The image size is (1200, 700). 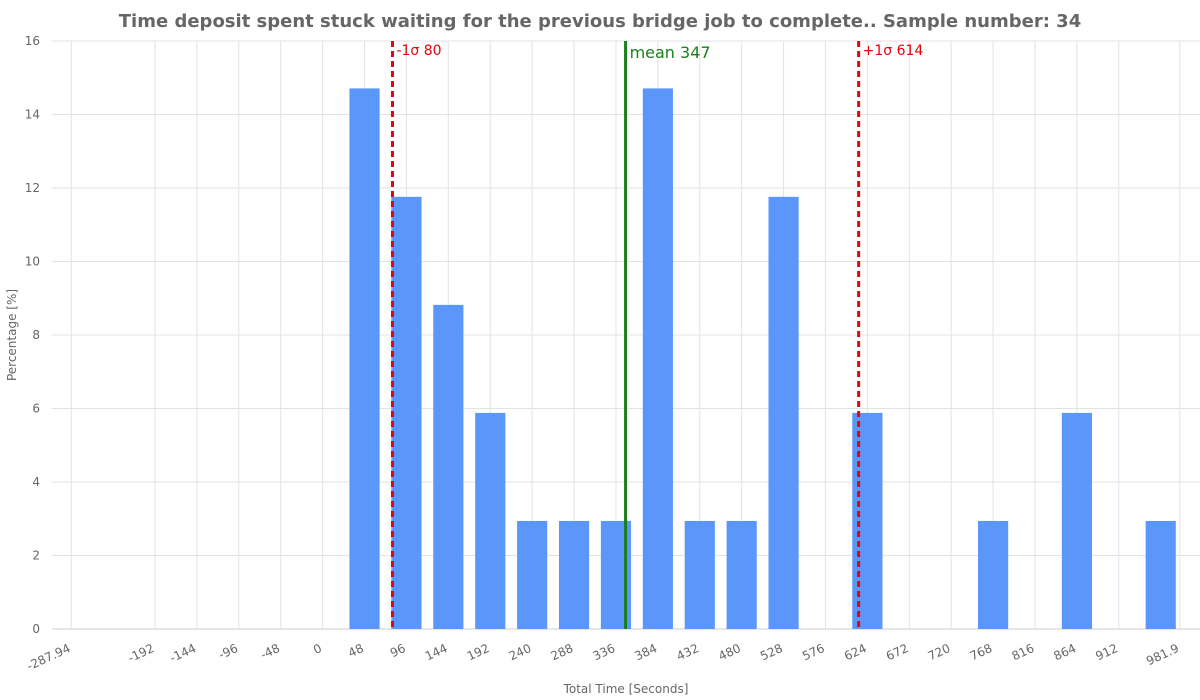 I want to click on x-tick-label: 624, so click(x=855, y=652).